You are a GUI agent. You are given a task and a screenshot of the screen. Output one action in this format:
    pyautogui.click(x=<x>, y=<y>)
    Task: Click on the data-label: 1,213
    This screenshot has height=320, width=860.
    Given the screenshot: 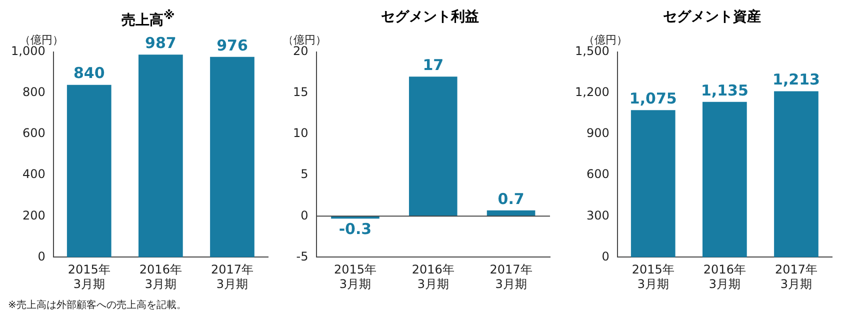 What is the action you would take?
    pyautogui.click(x=796, y=79)
    